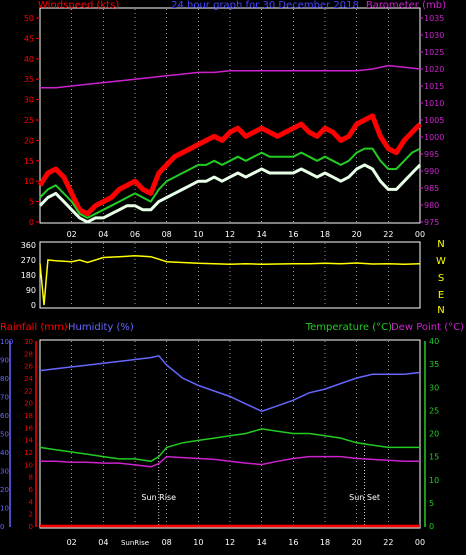 The height and width of the screenshot is (555, 466). I want to click on temperature-y-tick-label: 5, so click(431, 503).